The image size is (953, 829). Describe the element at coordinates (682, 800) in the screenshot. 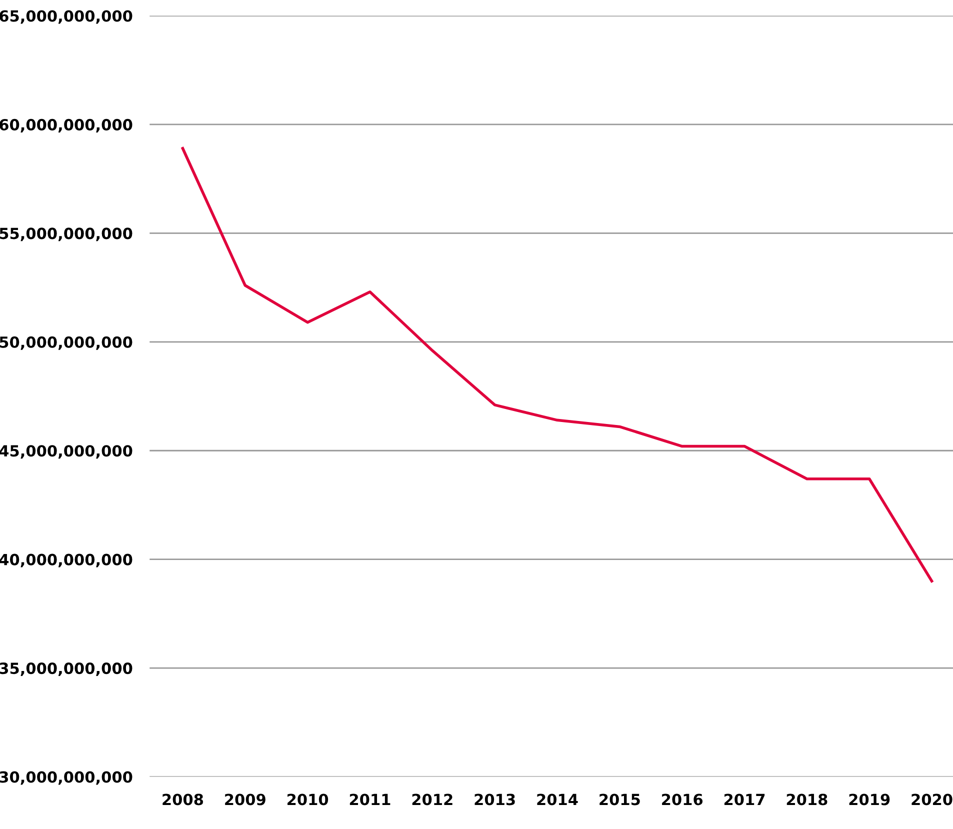

I see `x-tick-label: 2016` at that location.